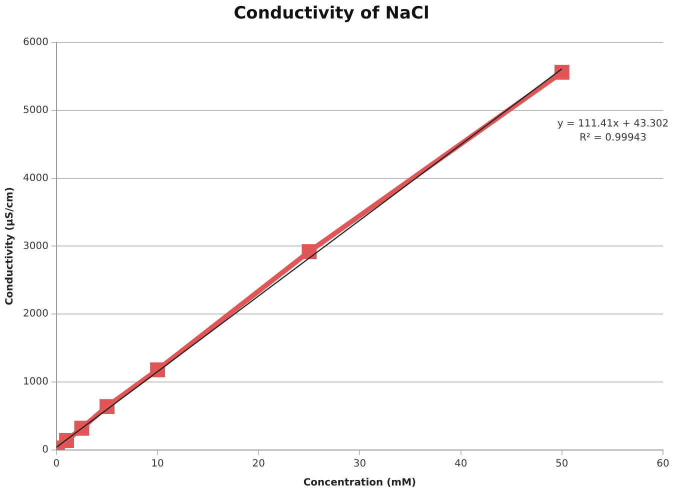  Describe the element at coordinates (56, 464) in the screenshot. I see `x-tick-label: 0` at that location.